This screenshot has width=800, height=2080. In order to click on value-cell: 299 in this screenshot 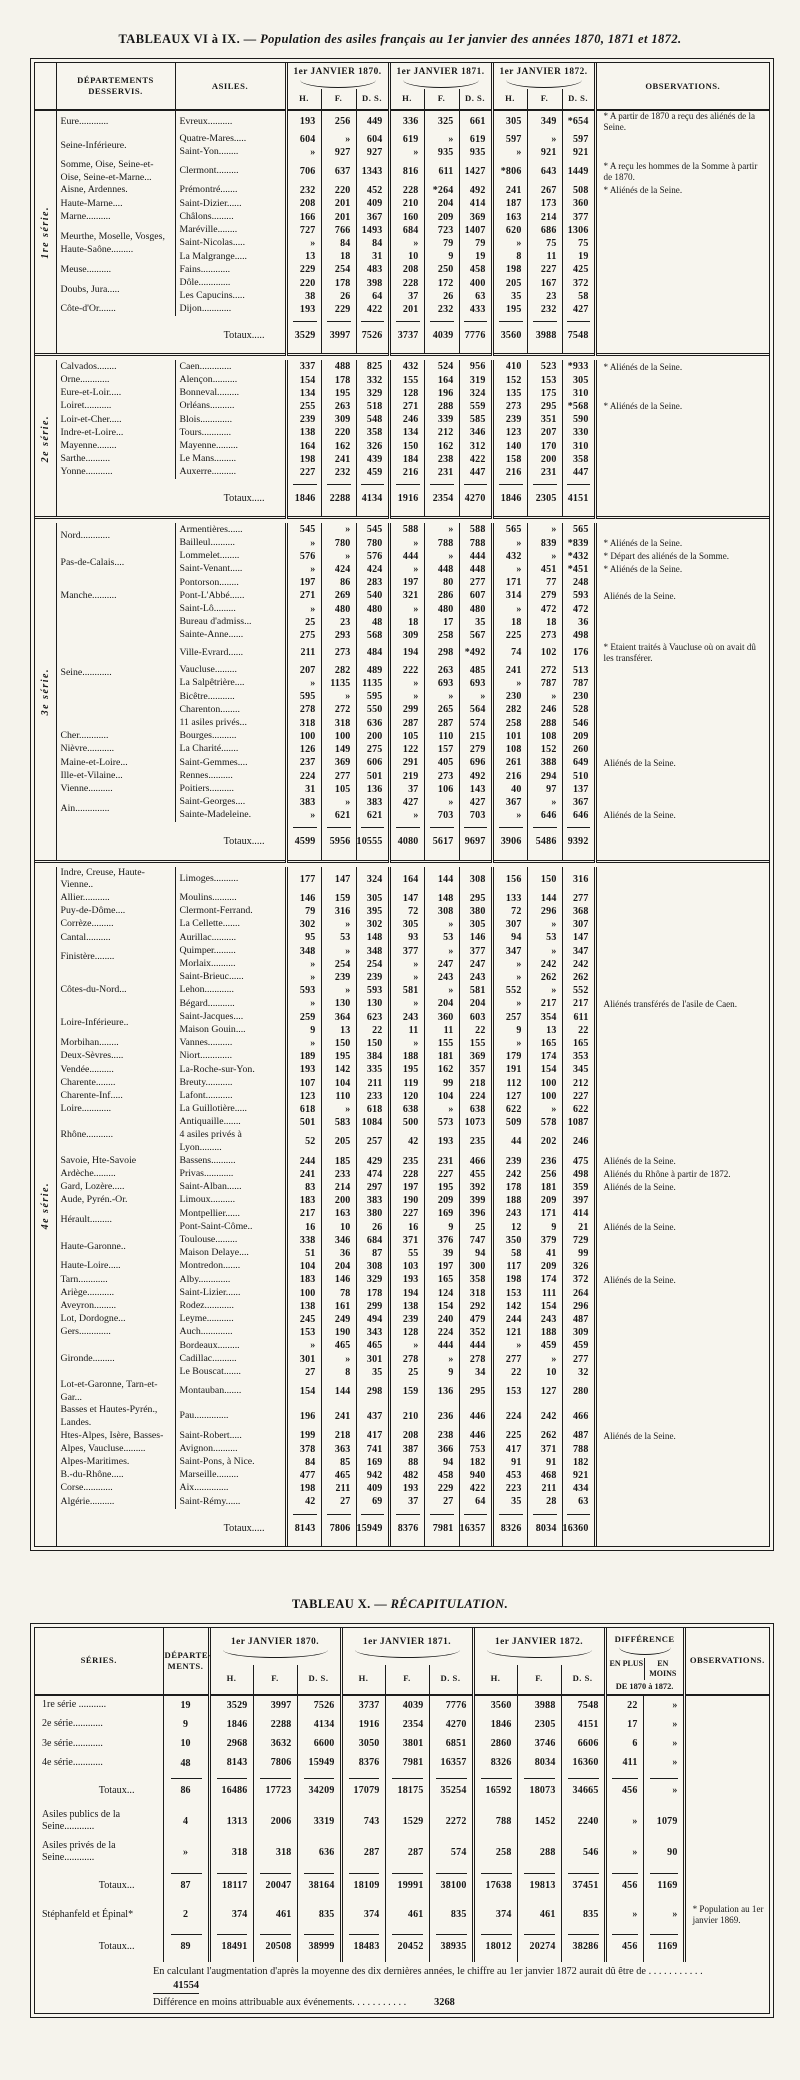, I will do `click(406, 710)`.